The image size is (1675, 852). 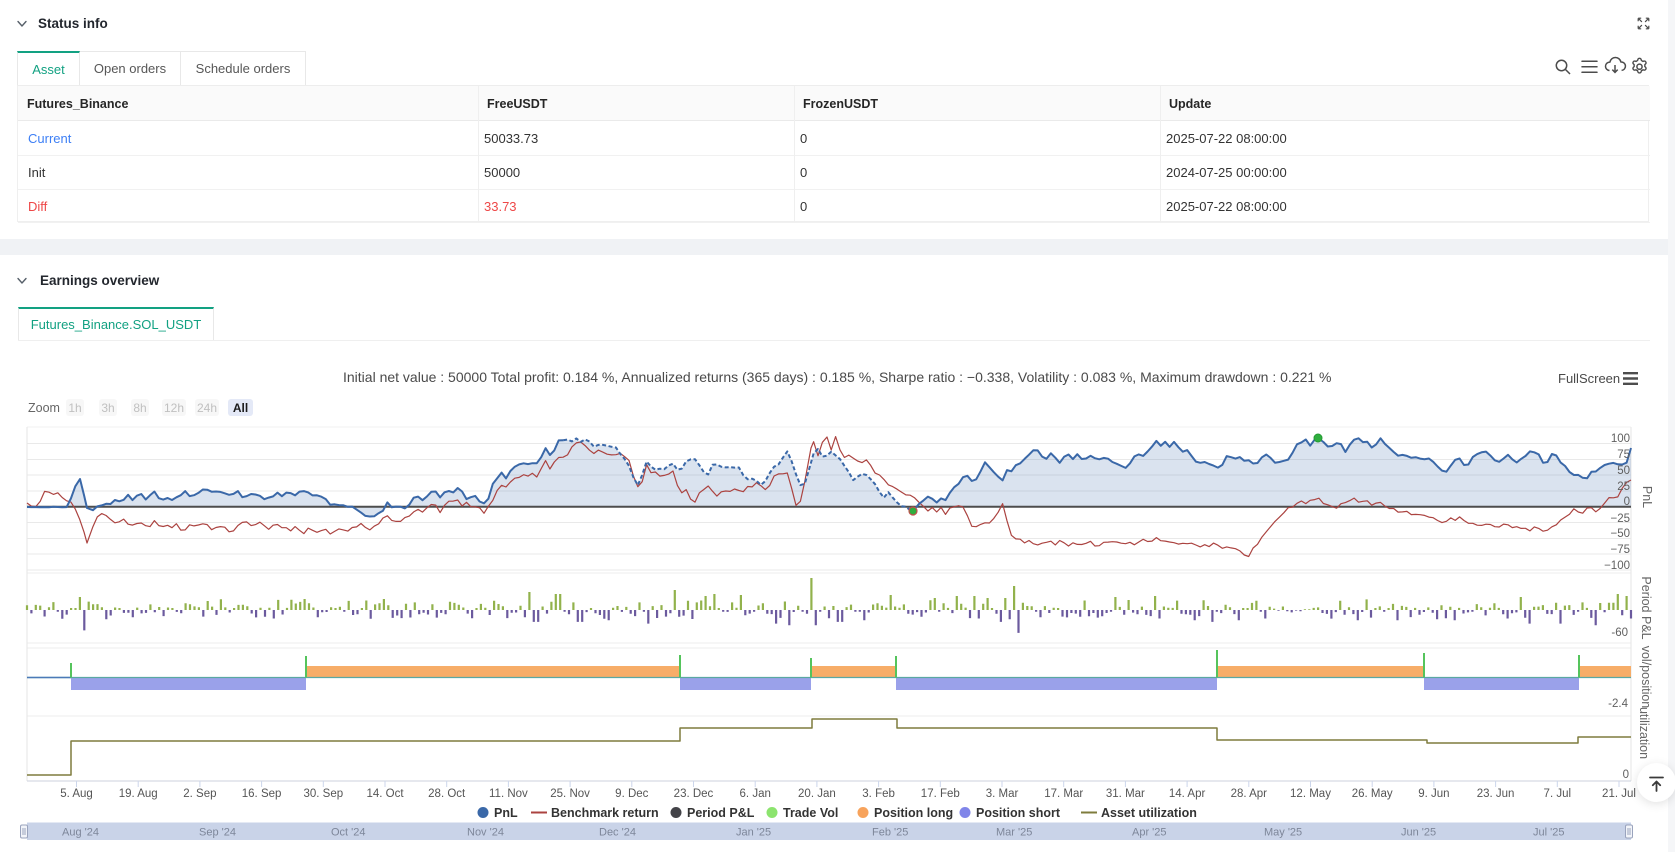 What do you see at coordinates (1310, 794) in the screenshot?
I see `svg-text: 12. May` at bounding box center [1310, 794].